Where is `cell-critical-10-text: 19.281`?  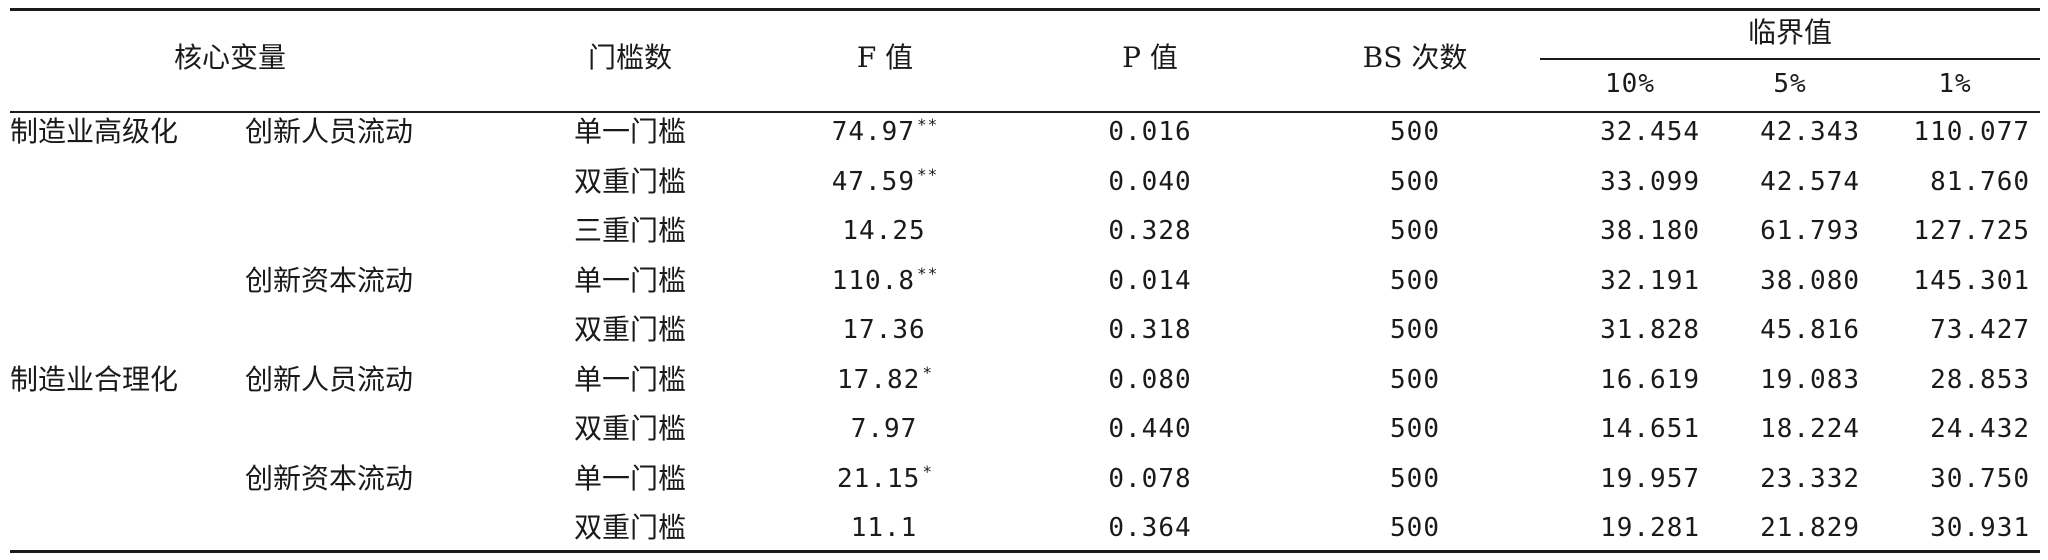 cell-critical-10-text: 19.281 is located at coordinates (1650, 528).